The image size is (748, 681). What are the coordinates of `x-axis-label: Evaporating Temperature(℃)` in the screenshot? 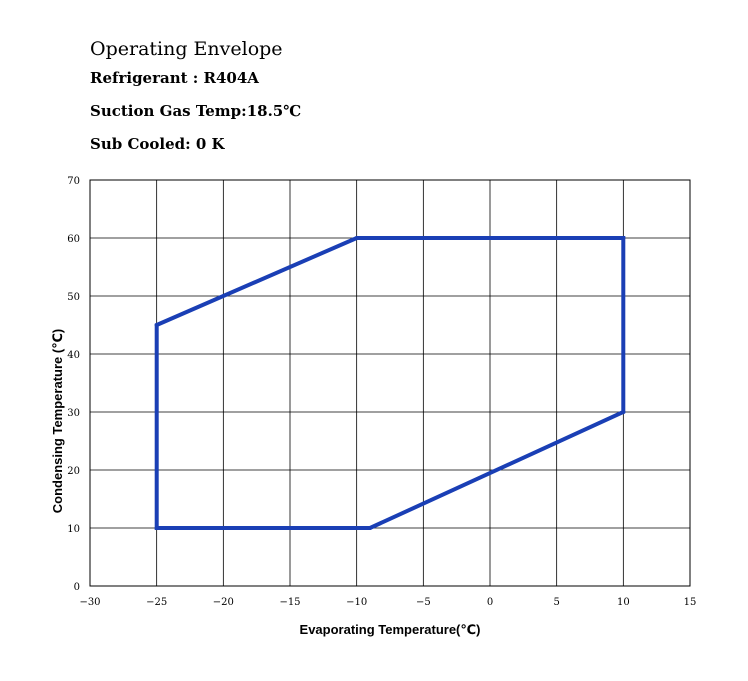 It's located at (390, 629).